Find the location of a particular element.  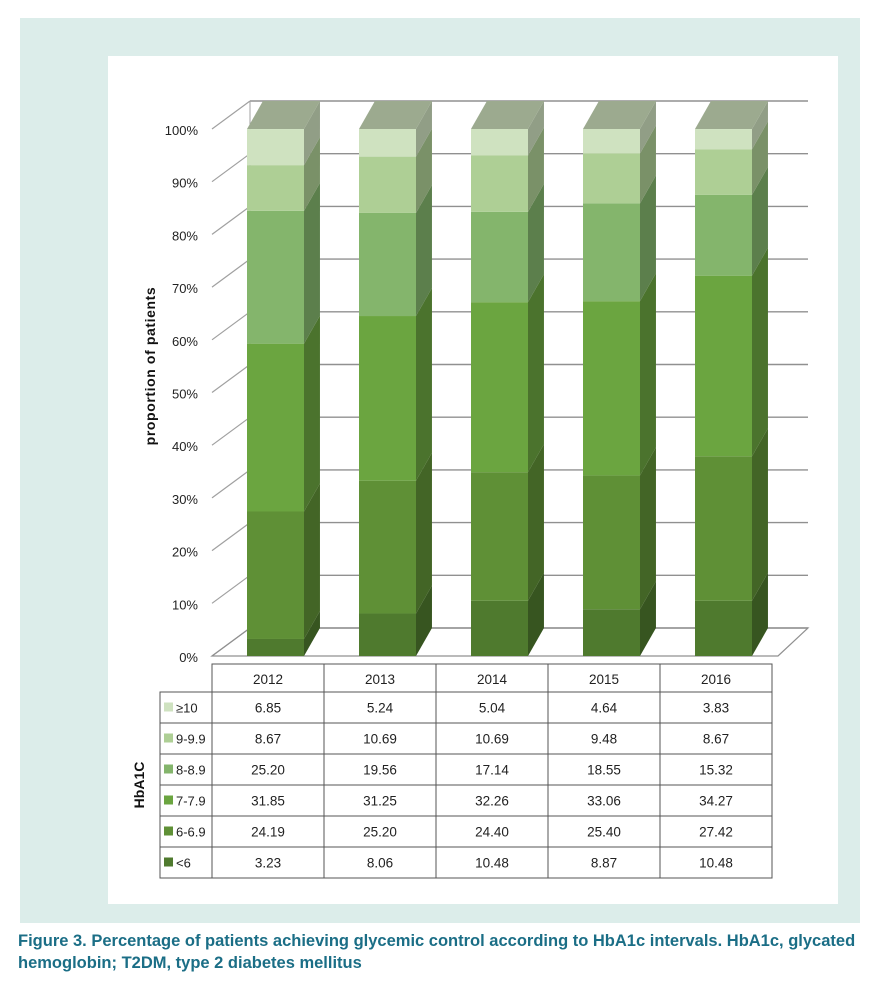

x-category-label: 2013 is located at coordinates (380, 679).